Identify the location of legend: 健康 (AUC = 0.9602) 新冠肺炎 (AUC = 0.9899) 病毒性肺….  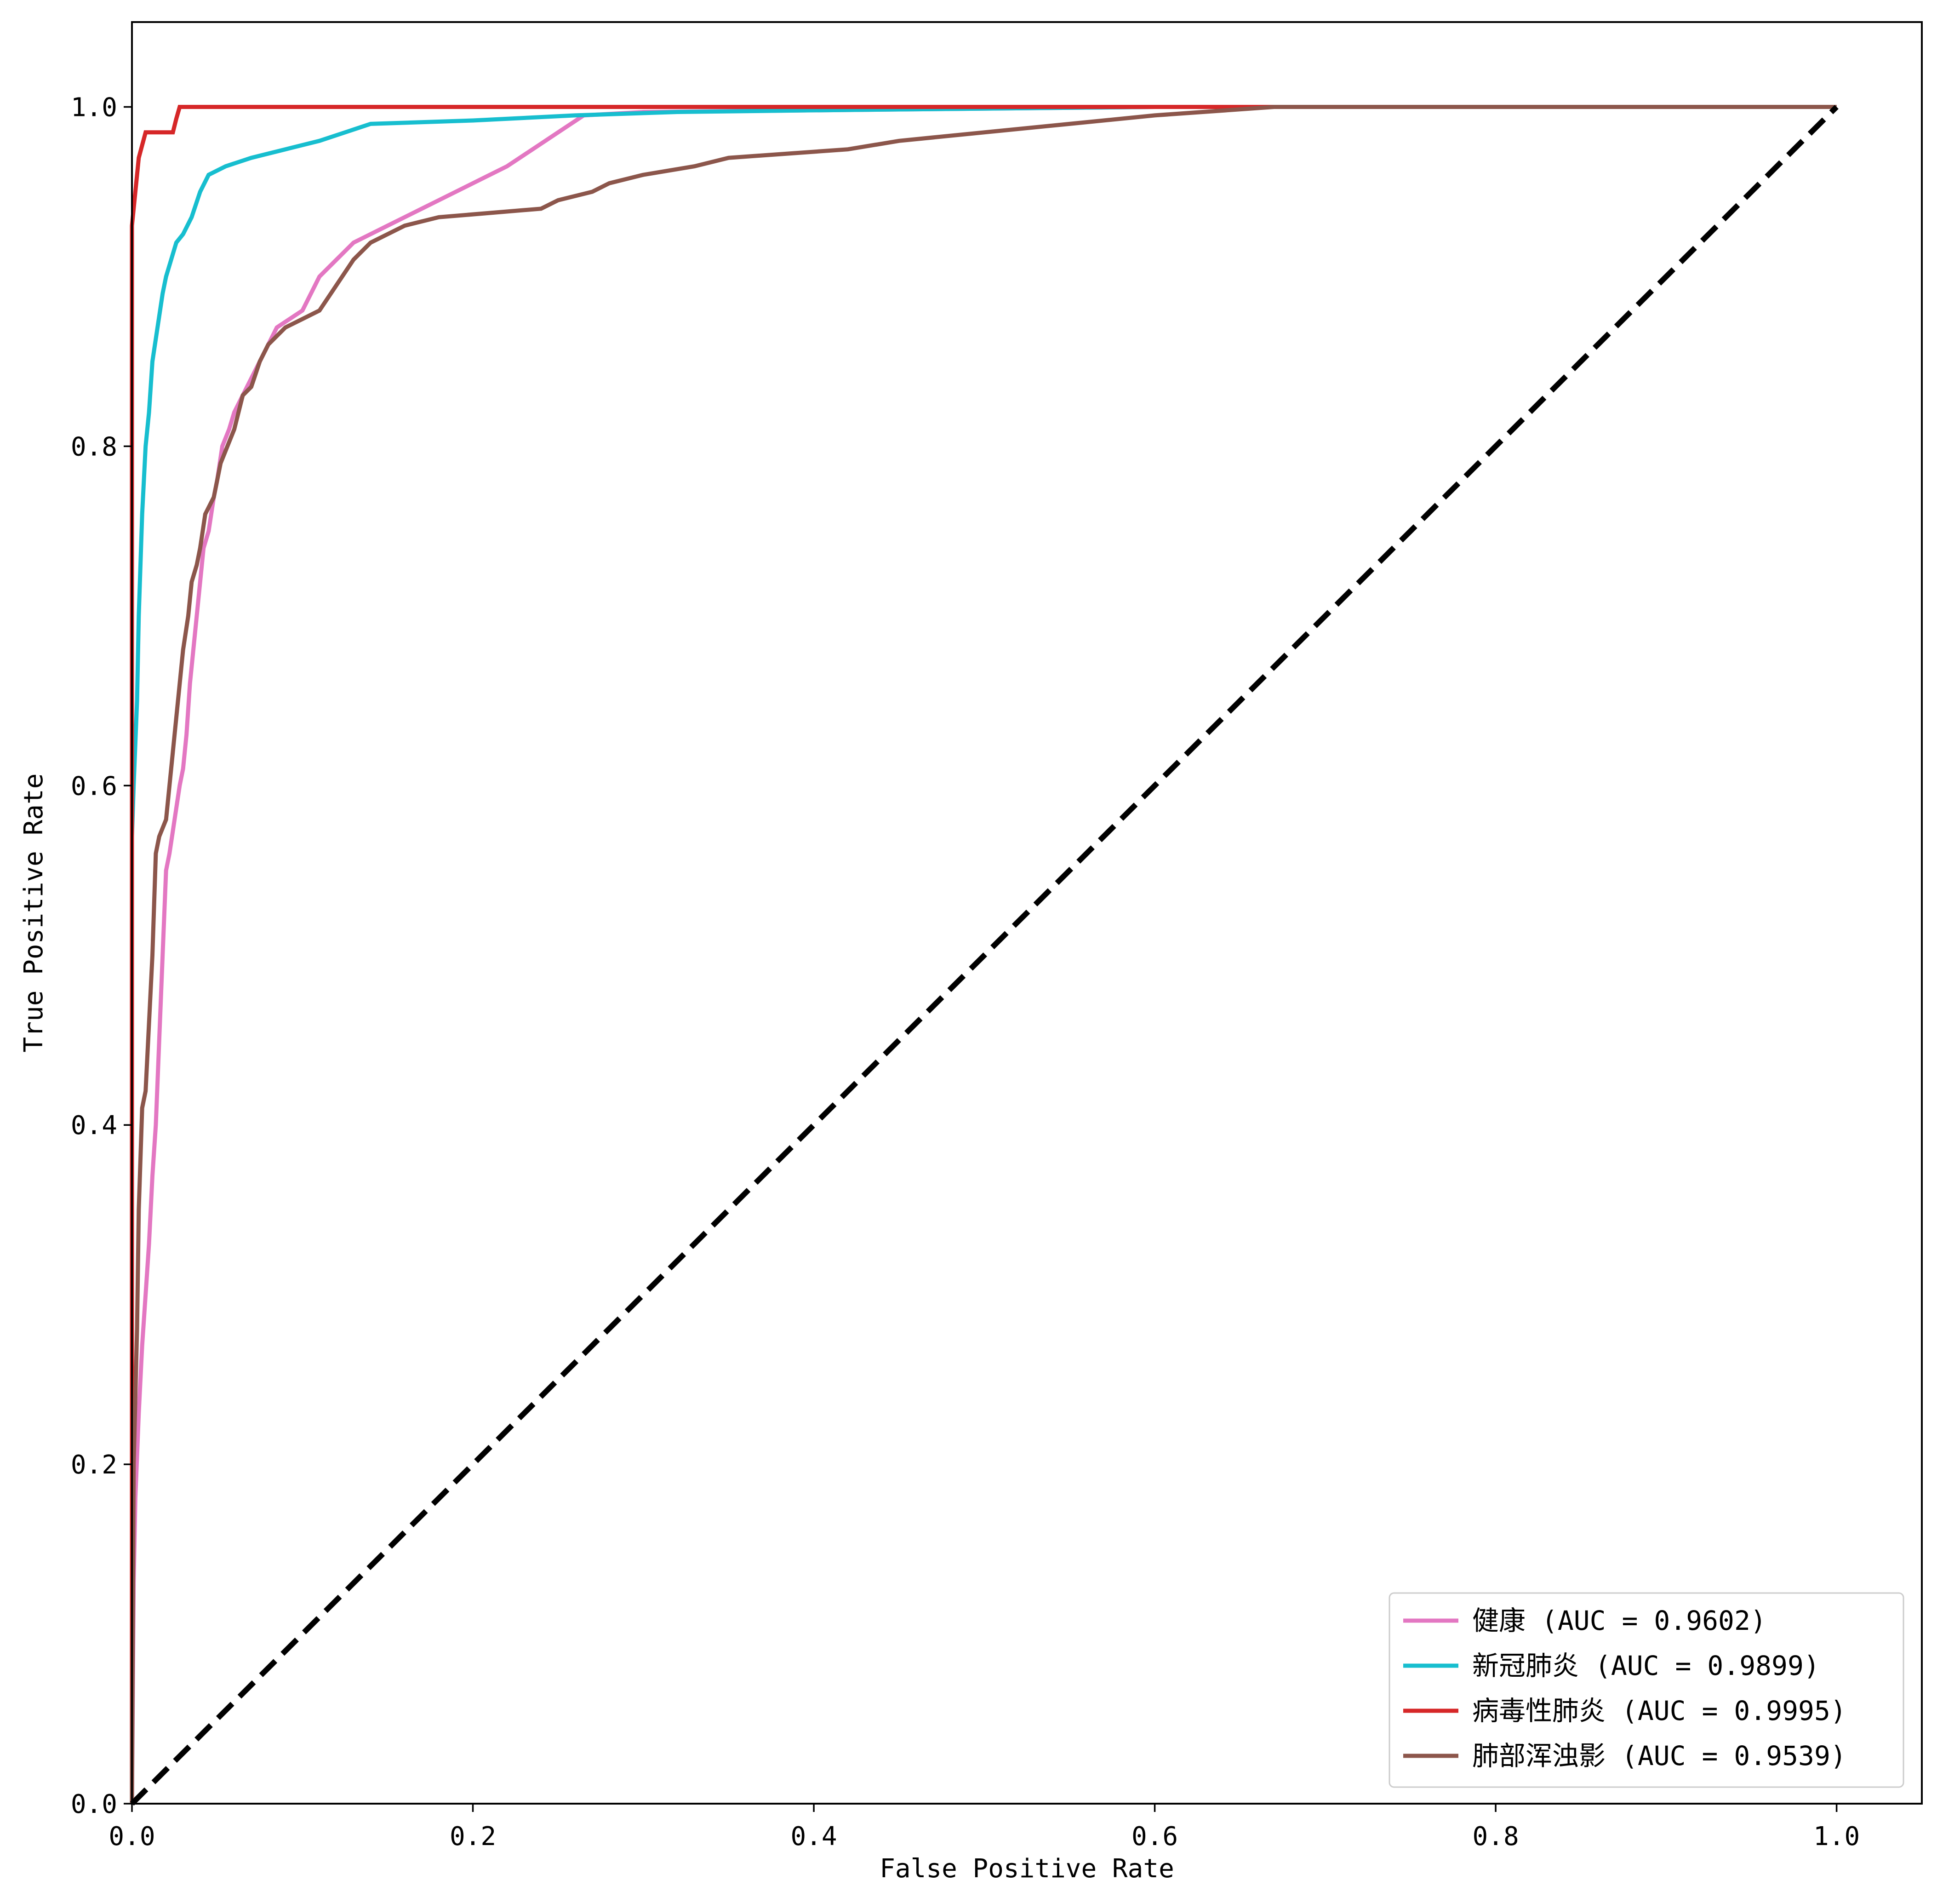
(1646, 1690).